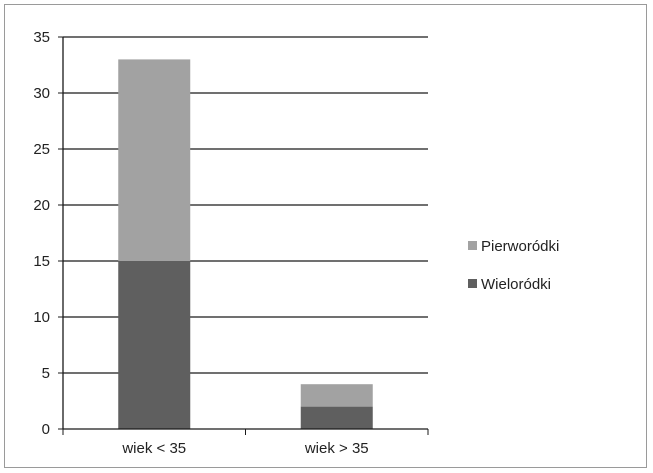 The height and width of the screenshot is (473, 653). I want to click on legend: Pierworódki Wieloródki, so click(513, 265).